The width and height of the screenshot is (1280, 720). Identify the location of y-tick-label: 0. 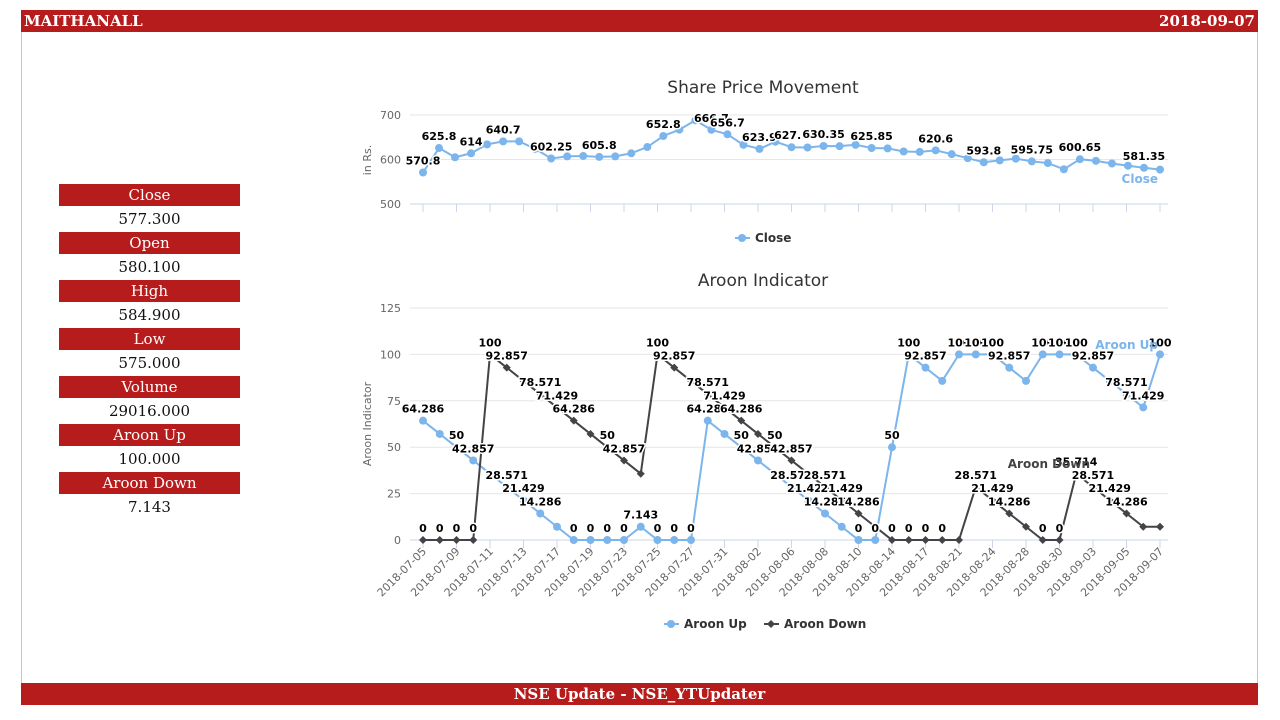
(397, 540).